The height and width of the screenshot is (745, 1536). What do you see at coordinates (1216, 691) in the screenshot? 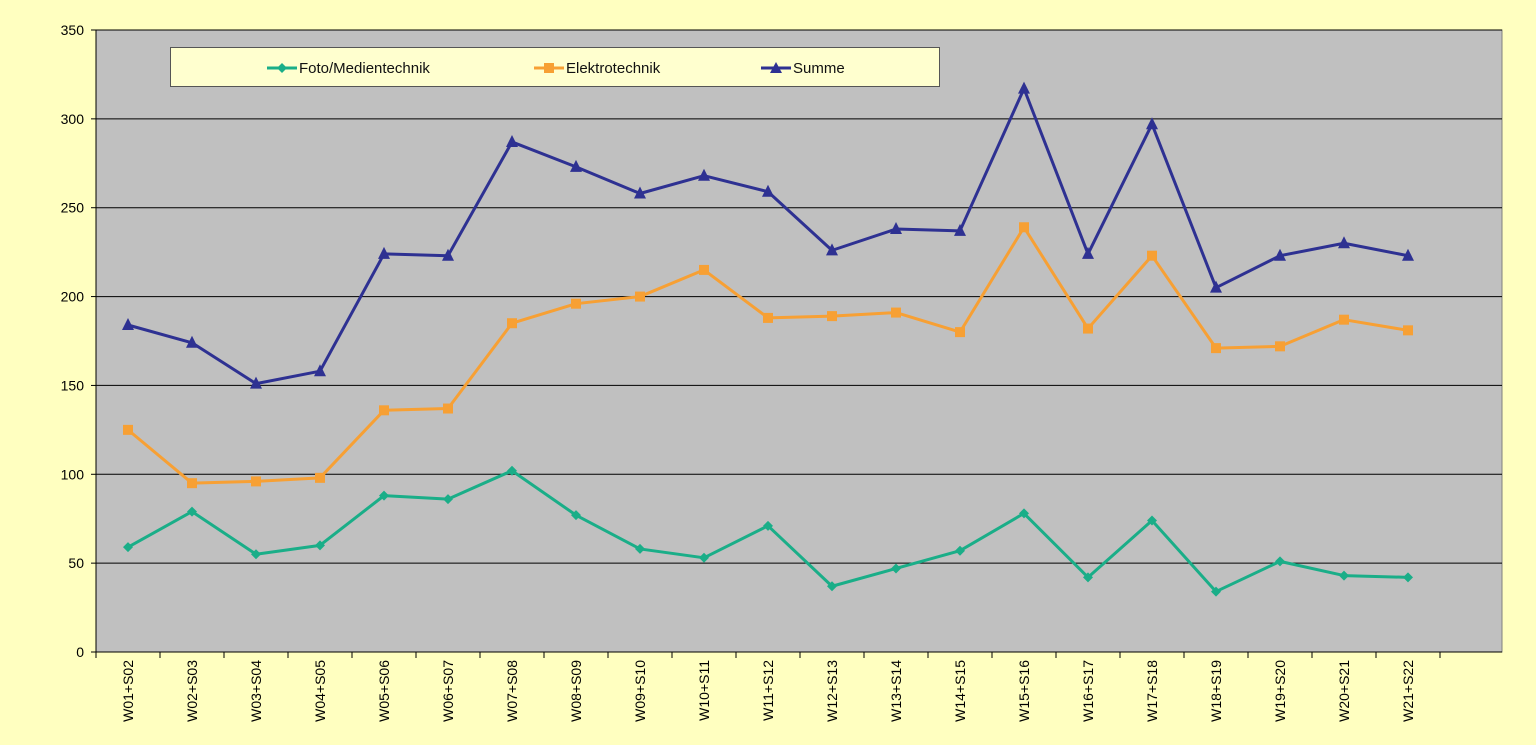
I see `x-tick-label: W18+S19` at bounding box center [1216, 691].